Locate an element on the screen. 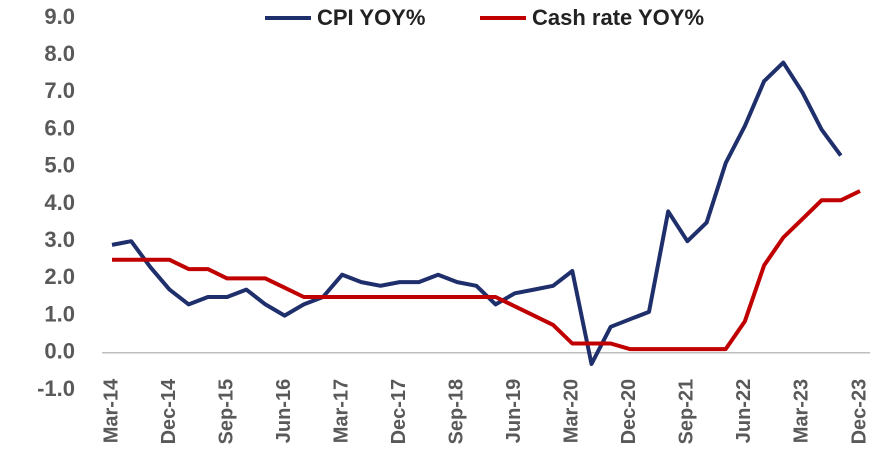  y-tick-label: -1.0 is located at coordinates (56, 388).